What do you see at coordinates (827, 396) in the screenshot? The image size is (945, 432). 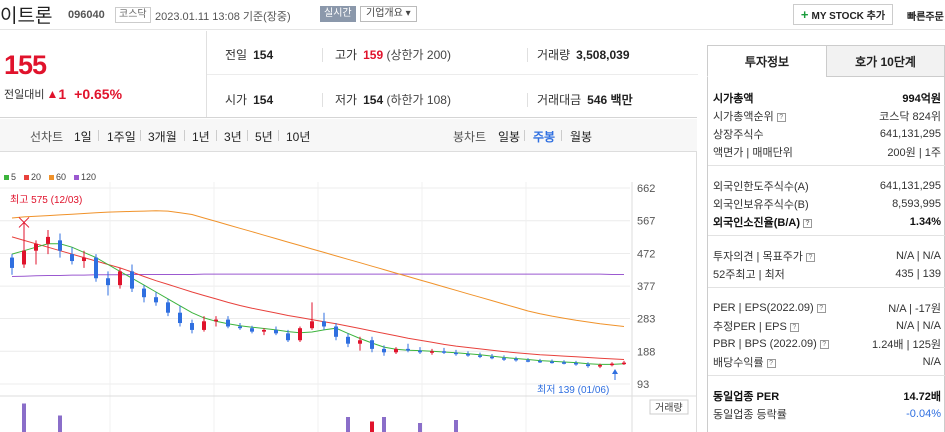 I see `info-row: 동일업종 PER 14.72배` at bounding box center [827, 396].